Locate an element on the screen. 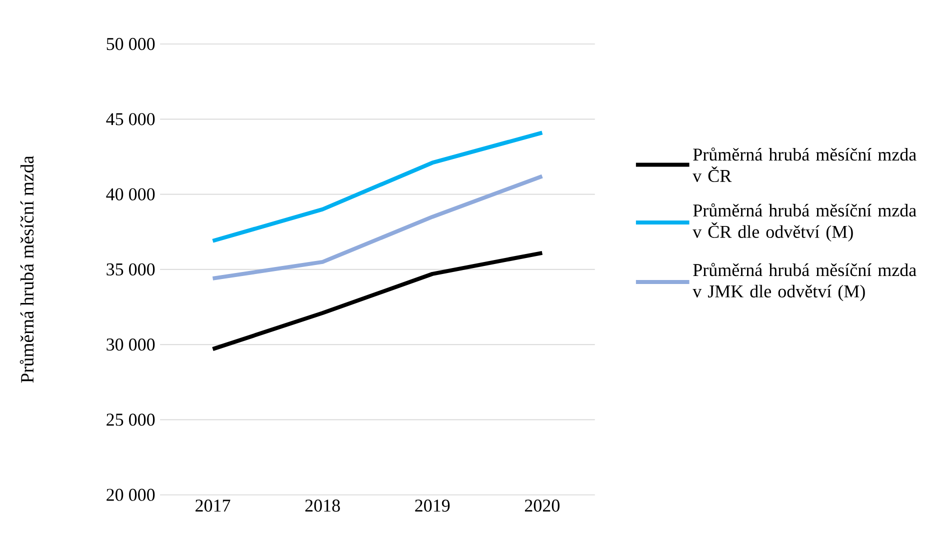 This screenshot has width=931, height=534. legend-label: Průměrná hrubá měsíční mzda v ČR dle odvětví (M) is located at coordinates (804, 223).